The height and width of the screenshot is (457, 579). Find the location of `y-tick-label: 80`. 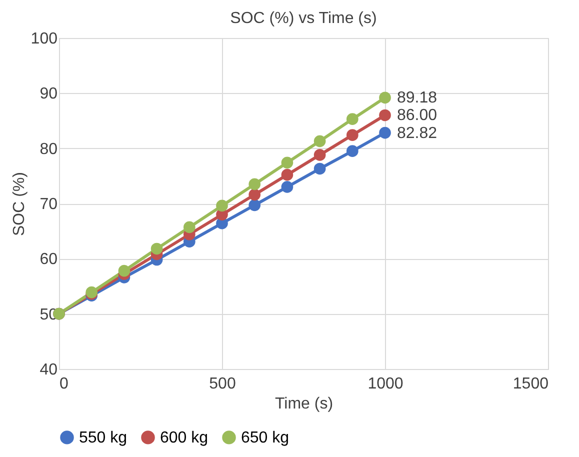

y-tick-label: 80 is located at coordinates (49, 149).